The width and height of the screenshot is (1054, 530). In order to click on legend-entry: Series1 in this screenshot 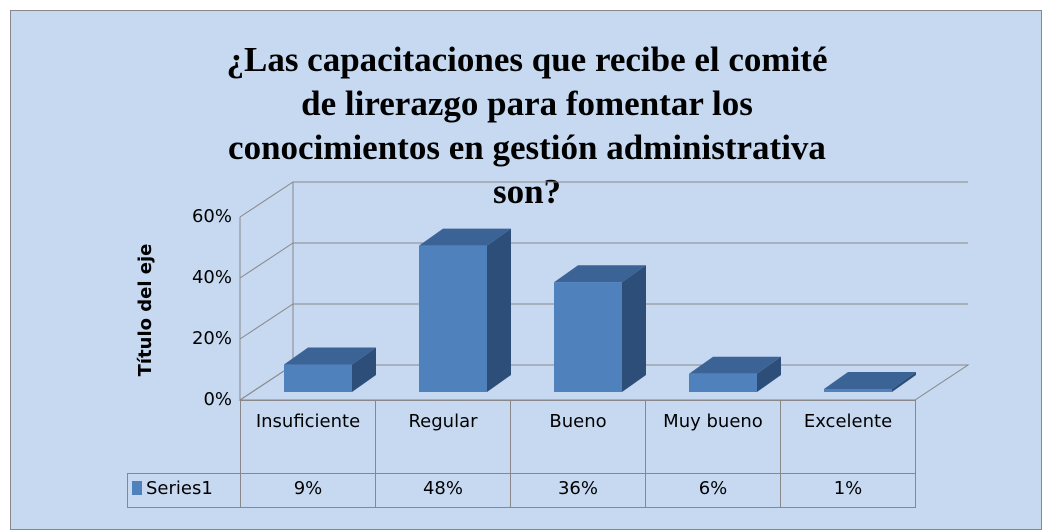, I will do `click(184, 490)`.